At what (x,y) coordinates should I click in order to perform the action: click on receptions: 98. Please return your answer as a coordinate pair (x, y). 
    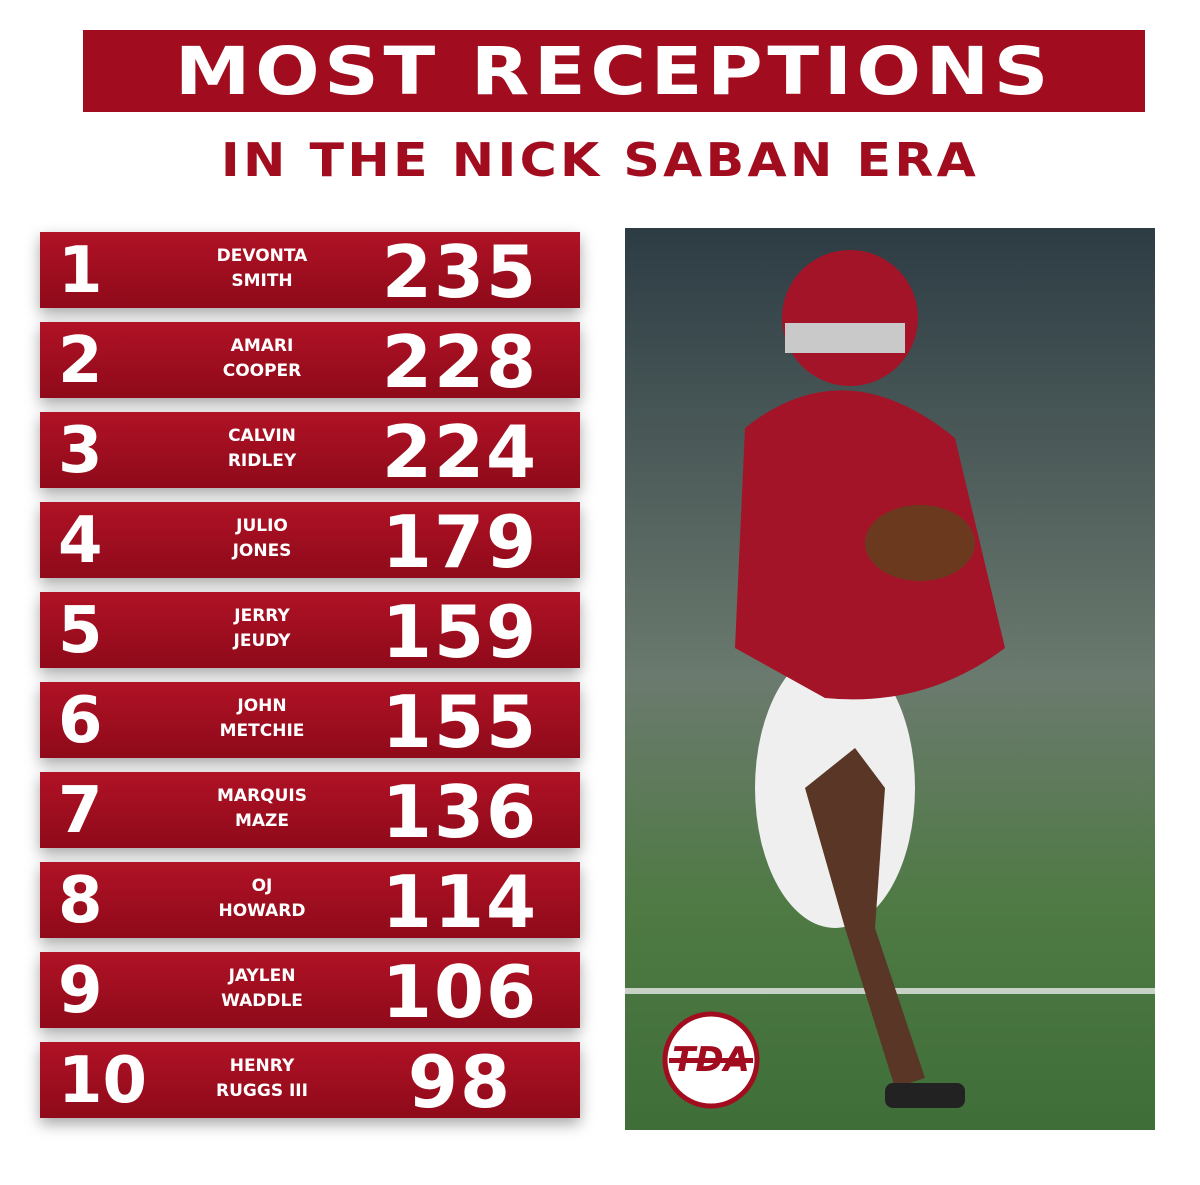
    Looking at the image, I should click on (460, 1082).